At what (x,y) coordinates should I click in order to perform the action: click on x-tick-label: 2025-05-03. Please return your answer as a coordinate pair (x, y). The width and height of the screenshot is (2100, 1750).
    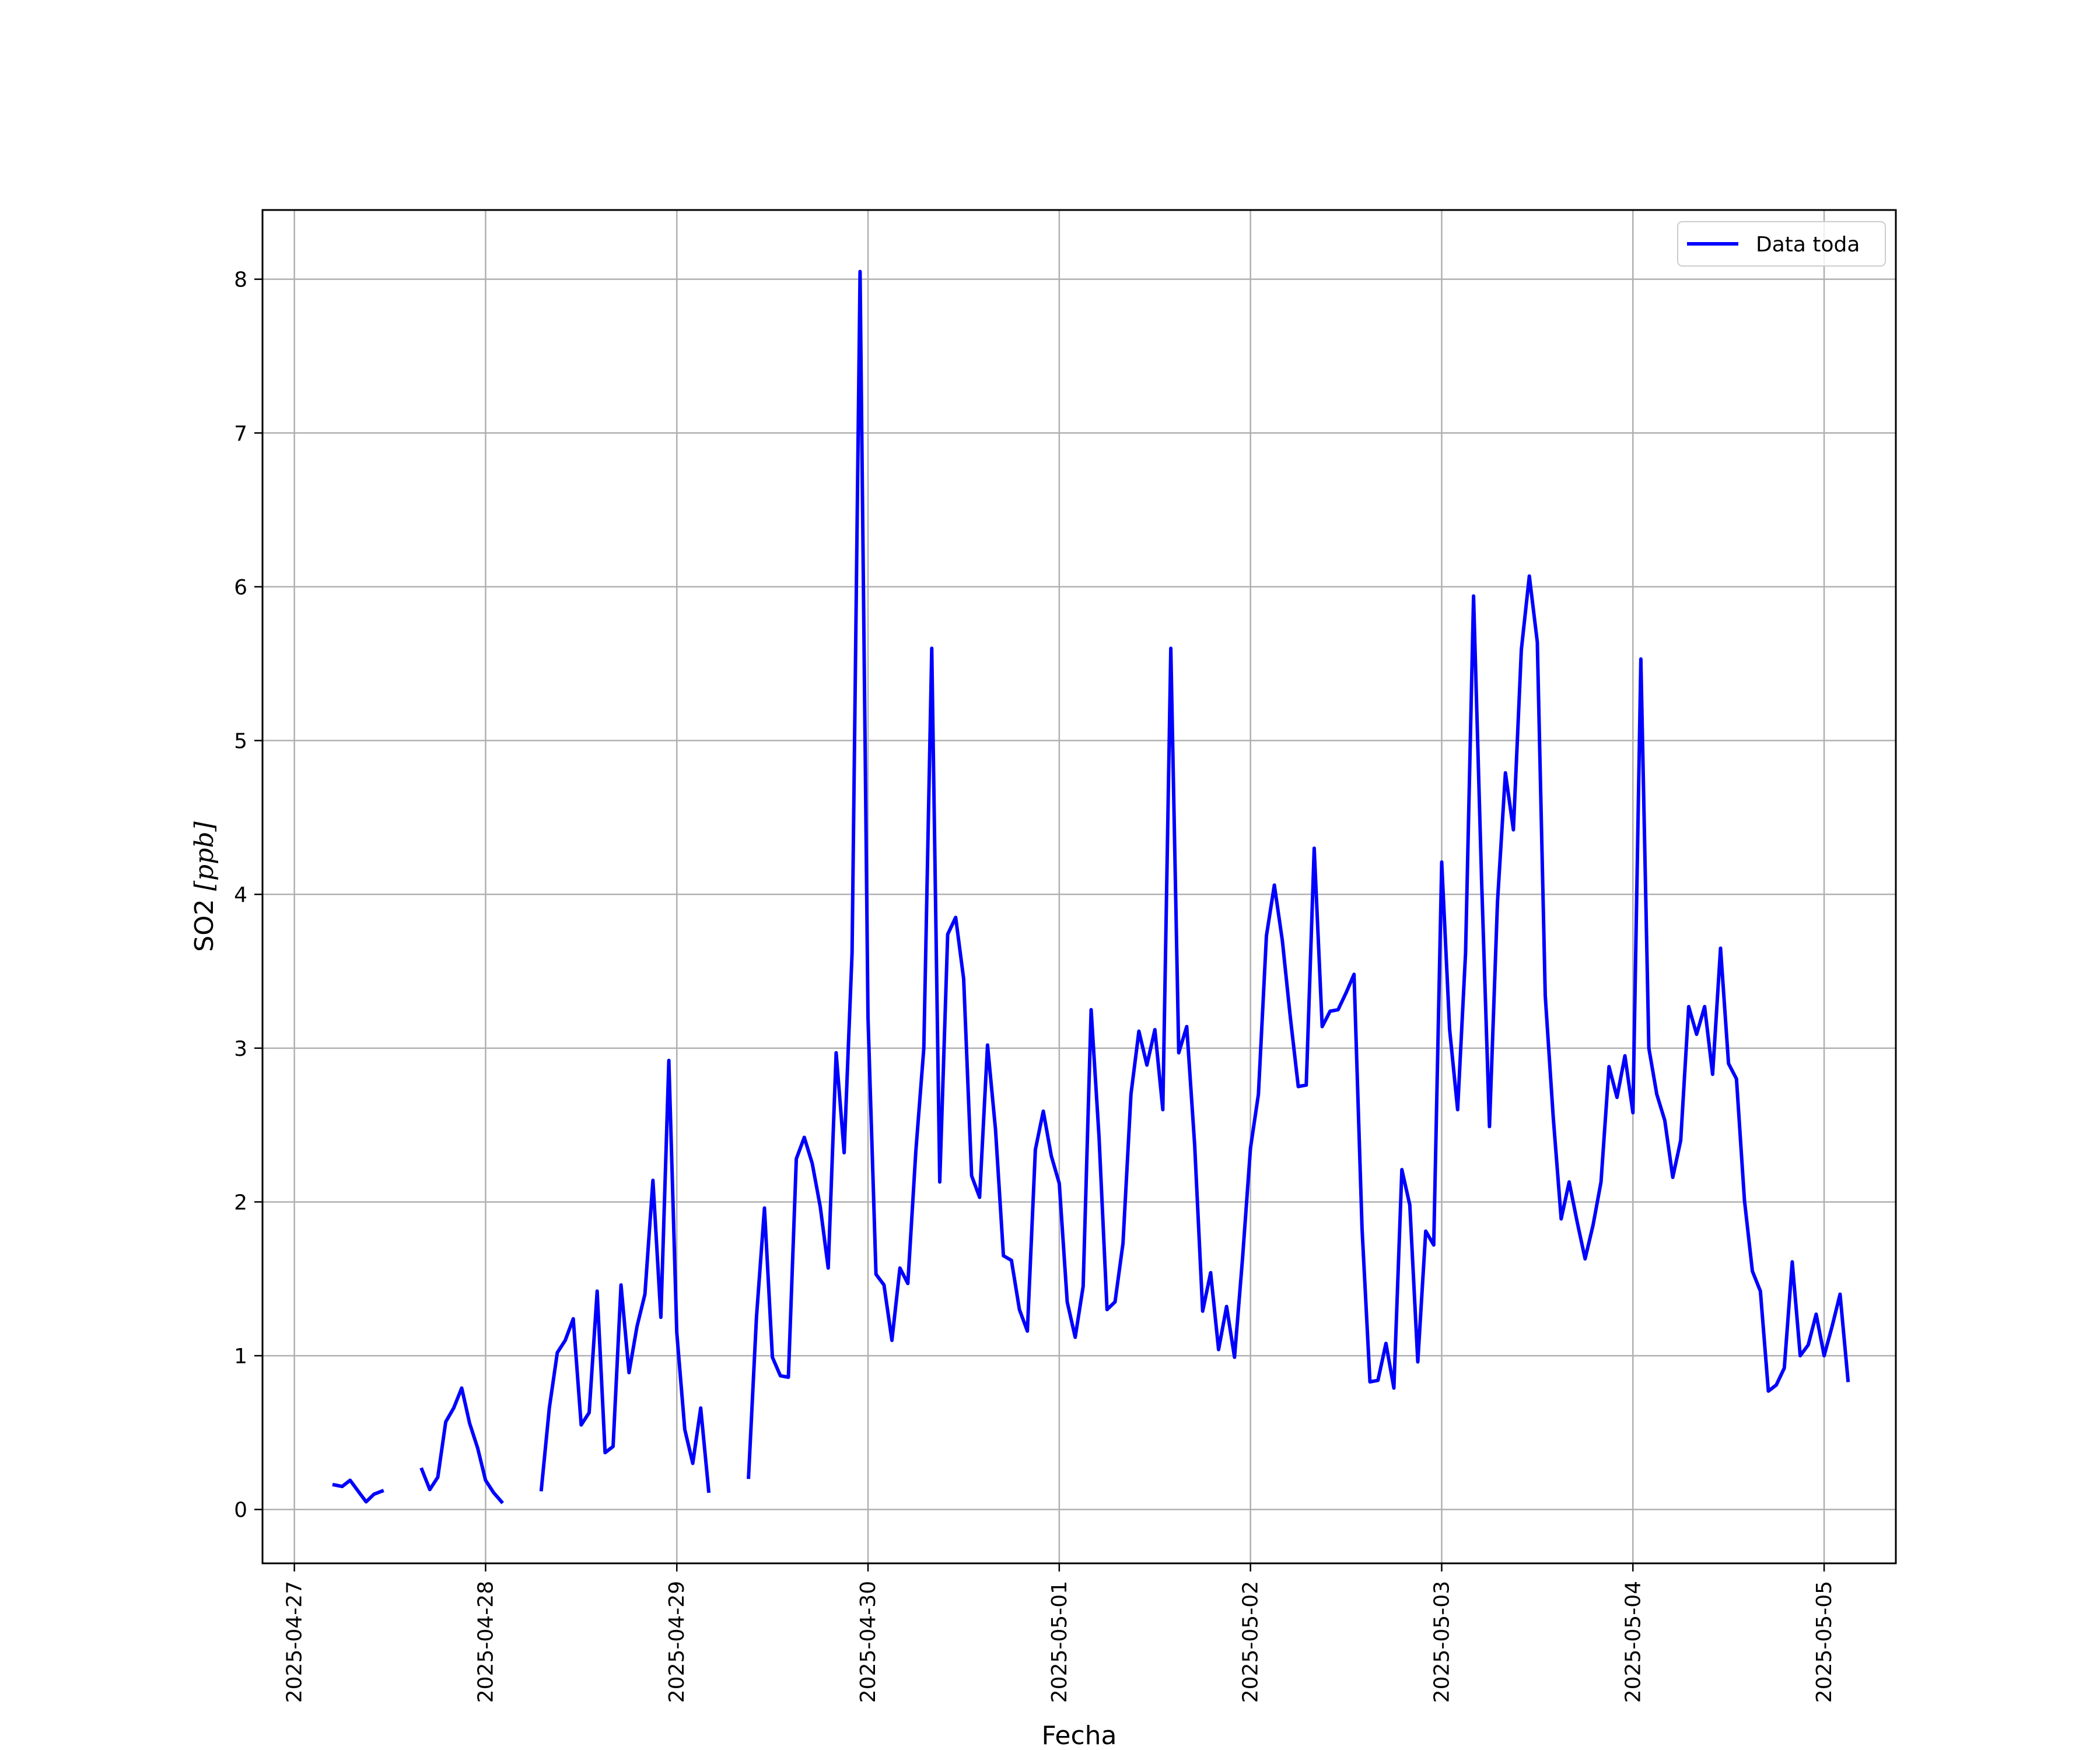
    Looking at the image, I should click on (1442, 1642).